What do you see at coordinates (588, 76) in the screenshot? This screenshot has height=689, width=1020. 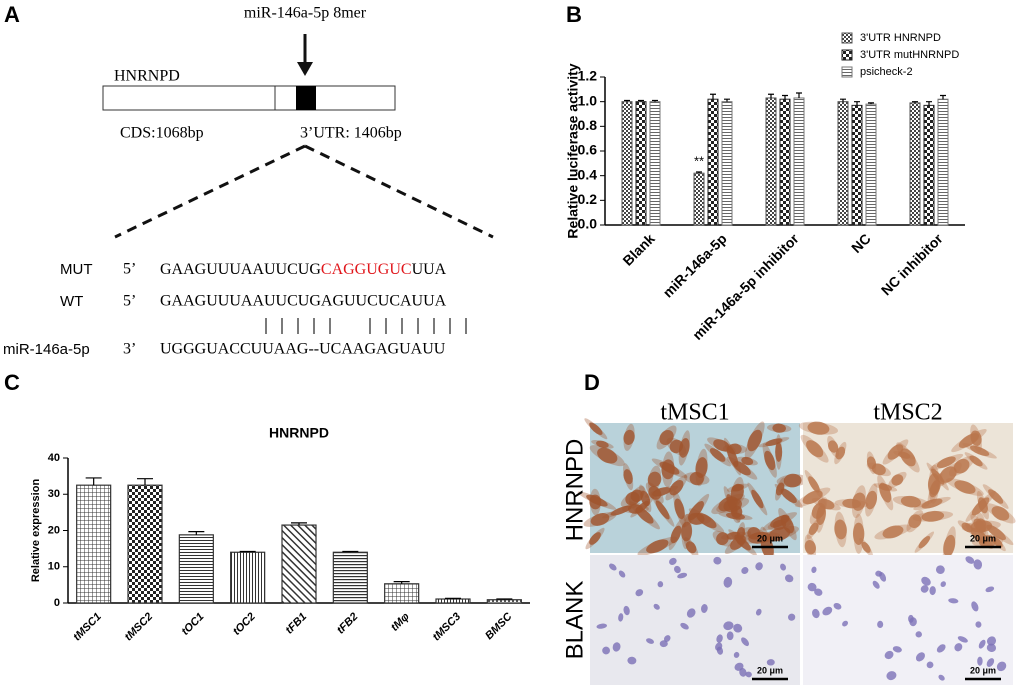 I see `y-tick-label: 1.2` at bounding box center [588, 76].